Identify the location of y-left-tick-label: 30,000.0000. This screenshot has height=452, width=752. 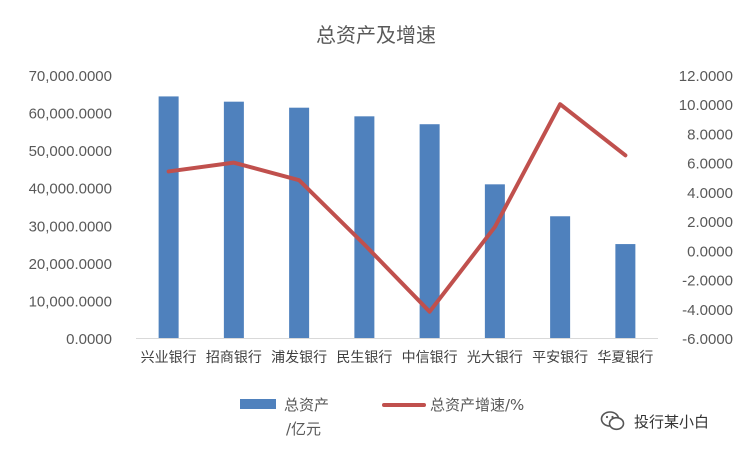
(70, 226).